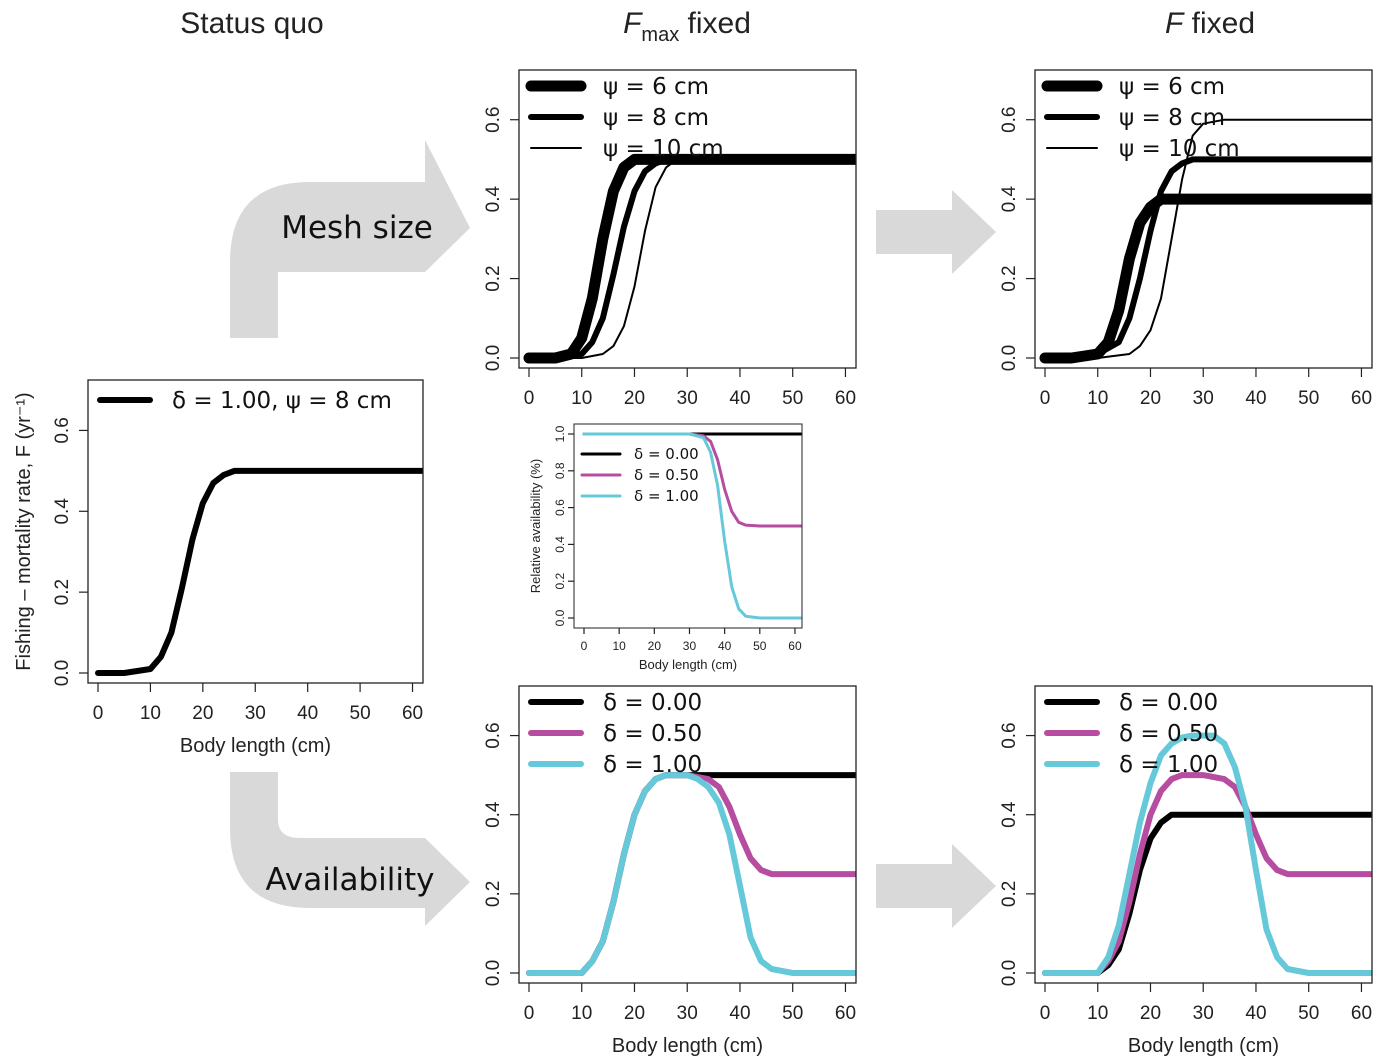 The image size is (1380, 1059). Describe the element at coordinates (1219, 23) in the screenshot. I see `title-f-rest: fixed` at that location.